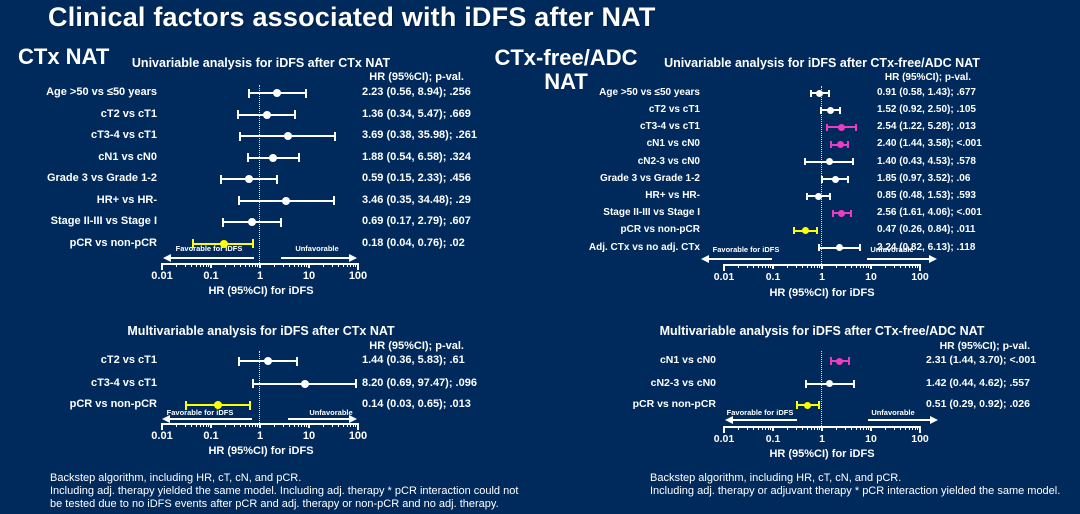  Describe the element at coordinates (128, 360) in the screenshot. I see `row-label: cT2 vs cT1` at that location.